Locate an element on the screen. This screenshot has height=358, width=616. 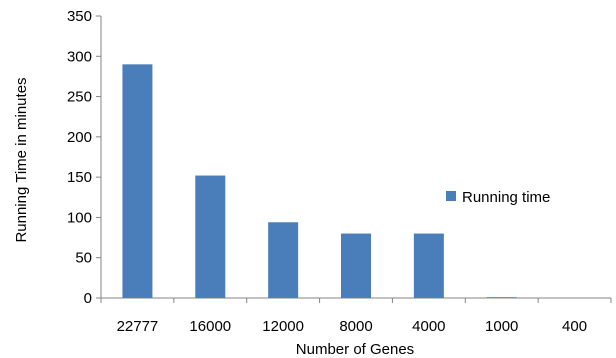
x-tick-label: 8000 is located at coordinates (355, 326).